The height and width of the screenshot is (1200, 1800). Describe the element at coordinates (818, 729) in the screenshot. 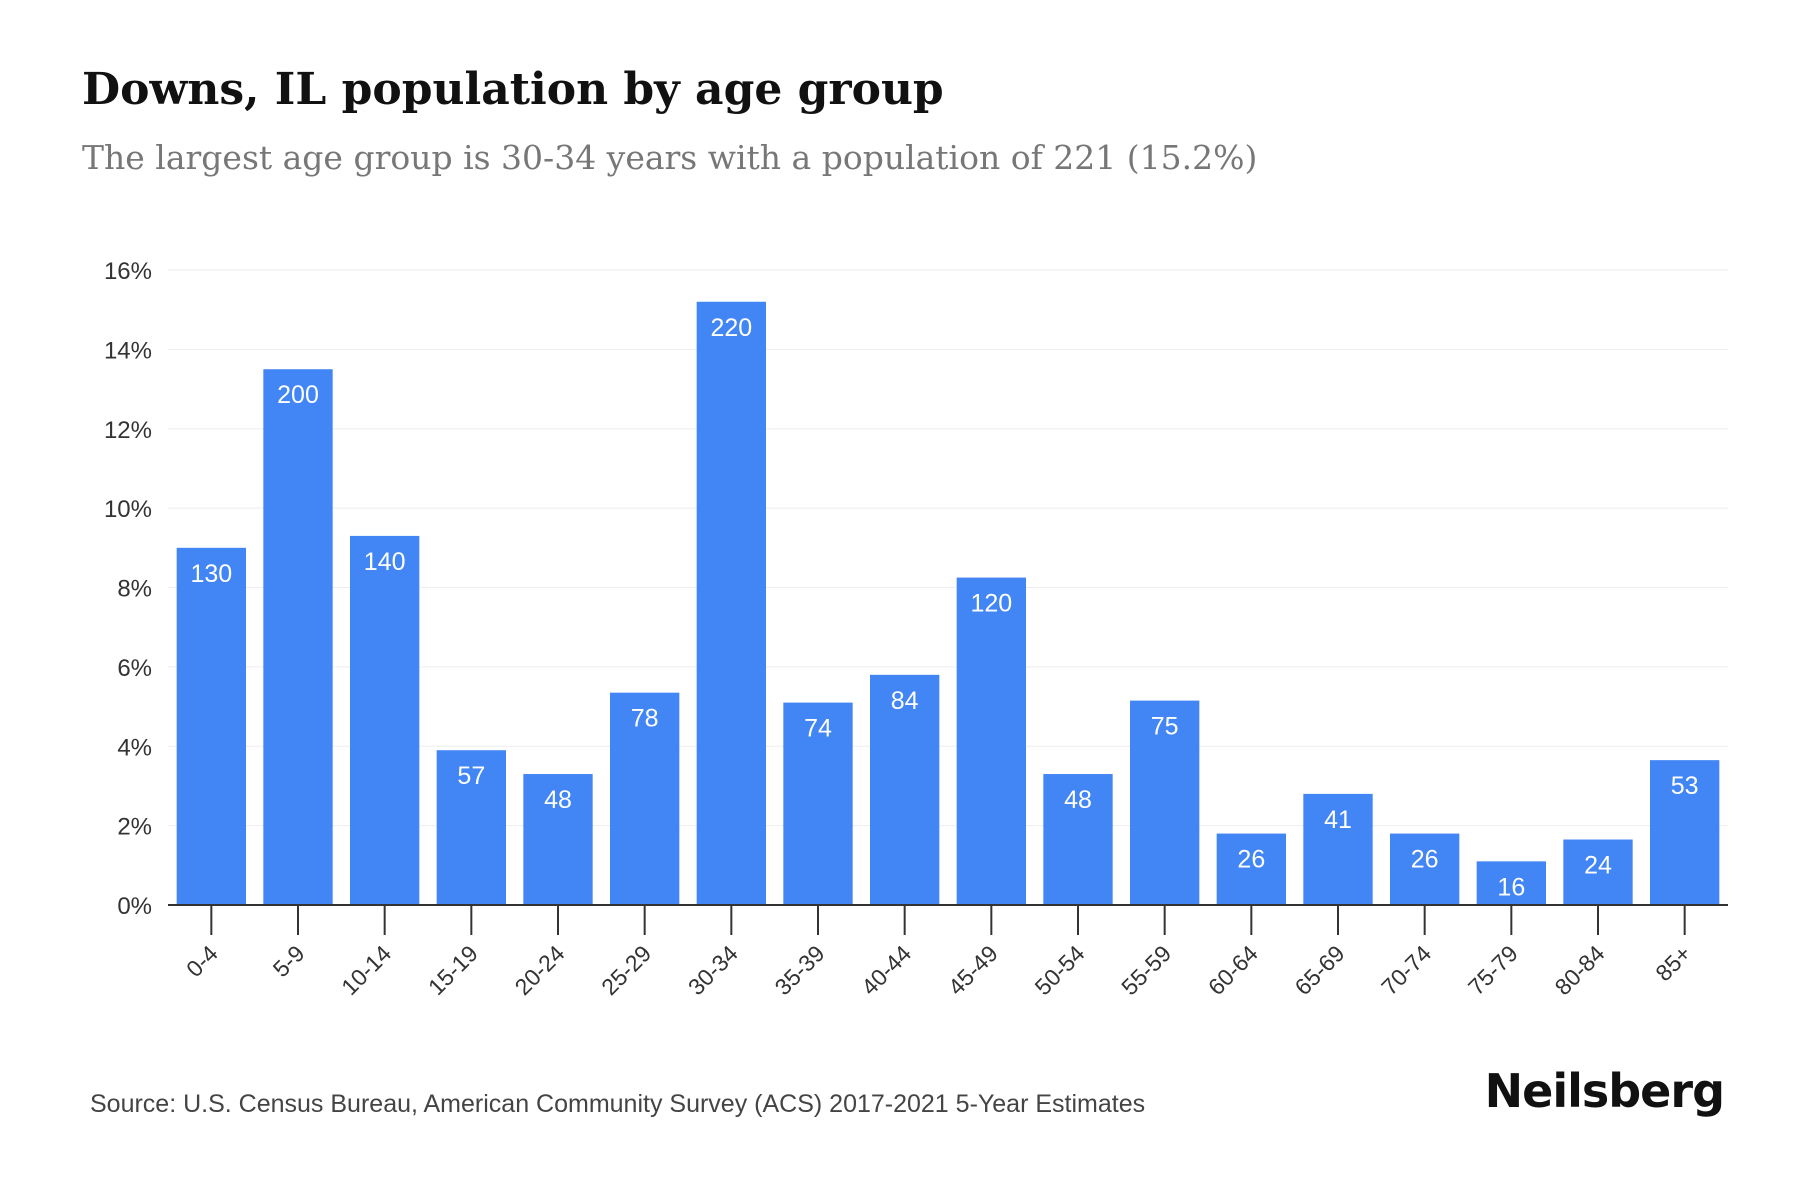

I see `bar-data-label: 74` at that location.